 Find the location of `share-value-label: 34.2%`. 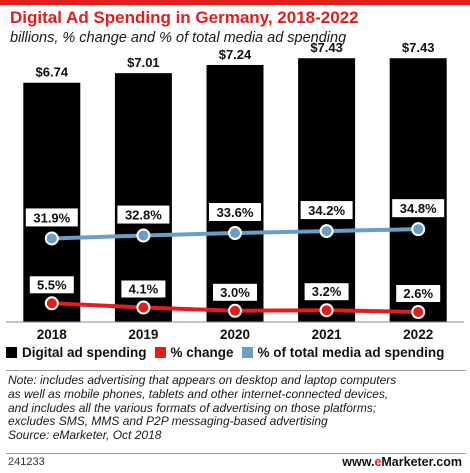

share-value-label: 34.2% is located at coordinates (326, 210).